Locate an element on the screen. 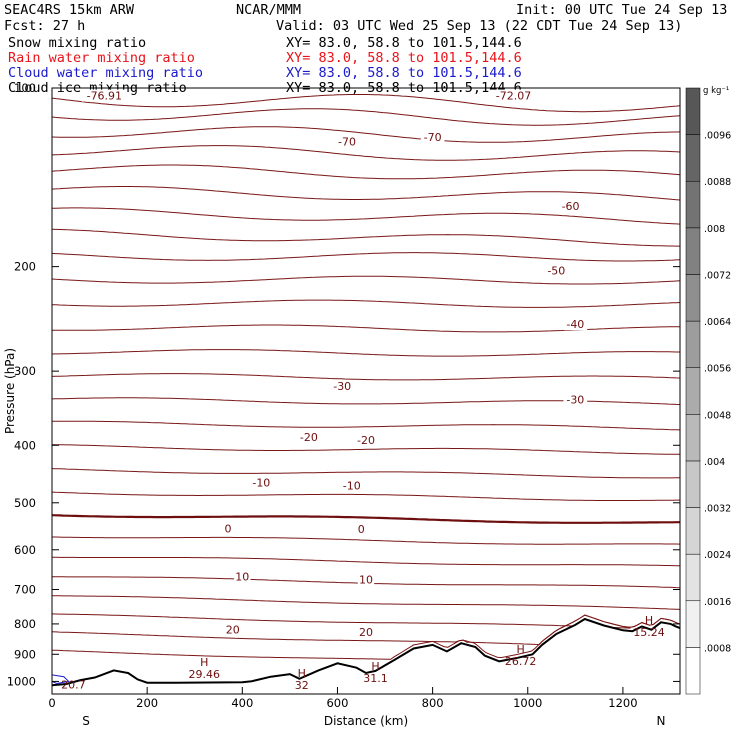 The width and height of the screenshot is (740, 740). contour-label: -40 is located at coordinates (575, 324).